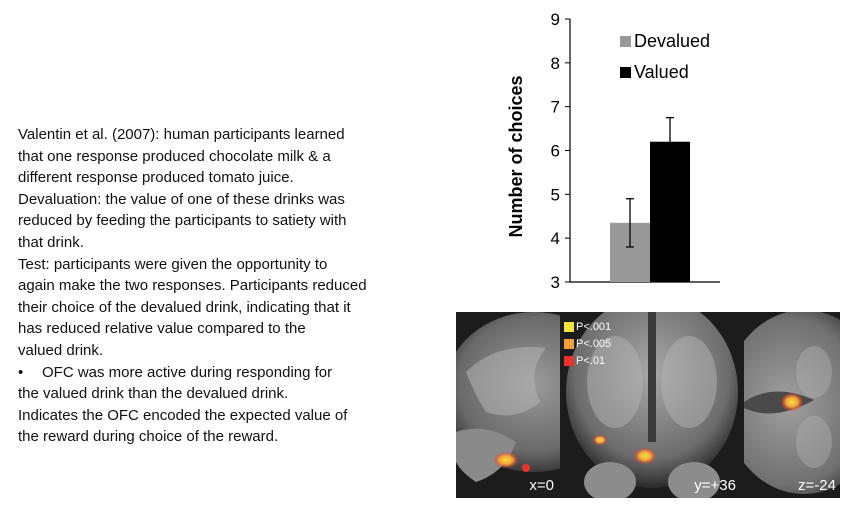 This screenshot has width=856, height=514. Describe the element at coordinates (613, 151) in the screenshot. I see `bar-chart: 3 4 5 6 7 8 9 Number of choices Devalued Valued` at that location.